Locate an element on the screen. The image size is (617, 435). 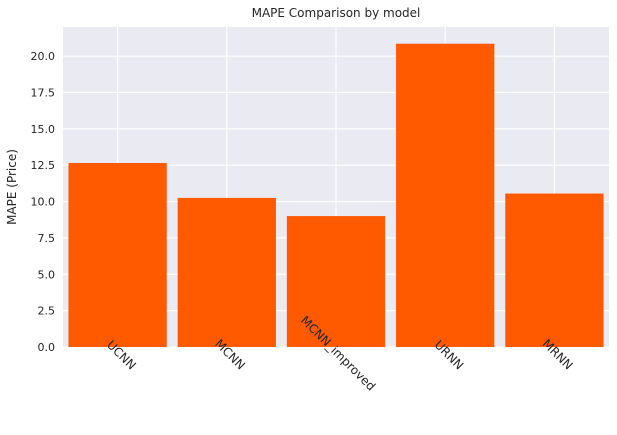
y-tick-label: 2.5 is located at coordinates (47, 311).